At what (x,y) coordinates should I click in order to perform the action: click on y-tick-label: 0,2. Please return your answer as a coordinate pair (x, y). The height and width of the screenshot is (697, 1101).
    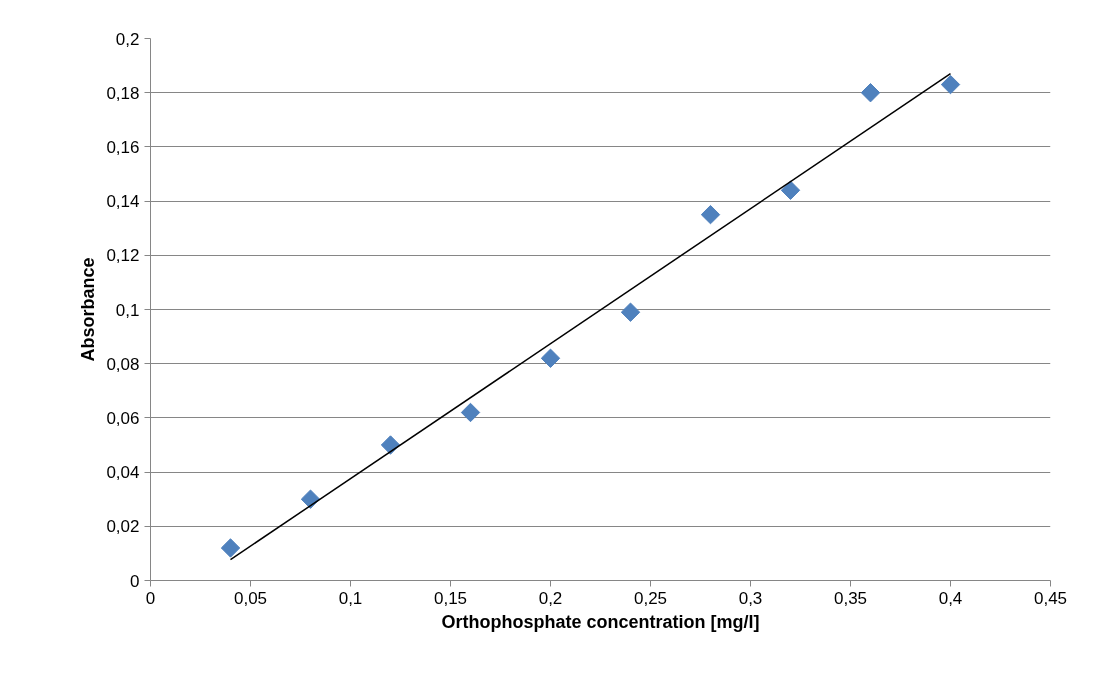
    Looking at the image, I should click on (127, 39).